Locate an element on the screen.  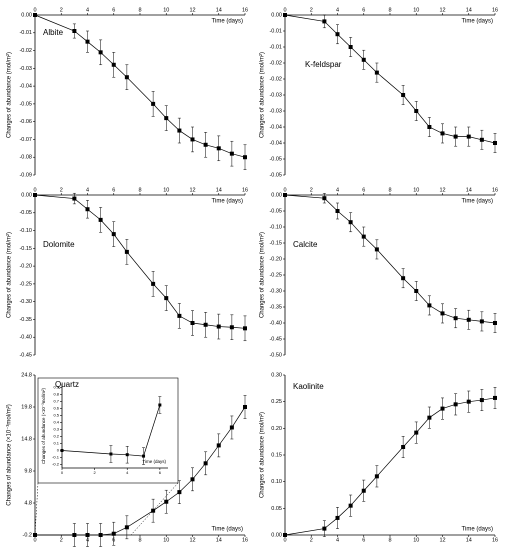
y-tick-label: -0.04 is located at coordinates (25, 87).